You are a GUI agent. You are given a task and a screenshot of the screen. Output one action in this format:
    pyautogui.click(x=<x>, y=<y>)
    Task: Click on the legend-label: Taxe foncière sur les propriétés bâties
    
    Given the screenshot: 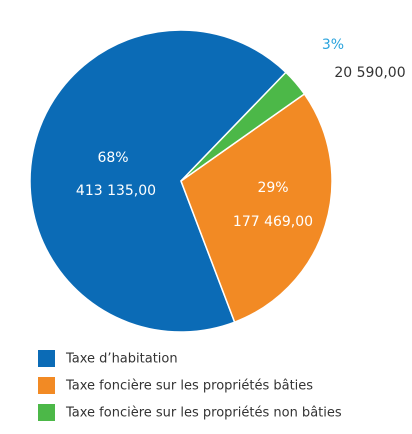 What is the action you would take?
    pyautogui.click(x=189, y=386)
    